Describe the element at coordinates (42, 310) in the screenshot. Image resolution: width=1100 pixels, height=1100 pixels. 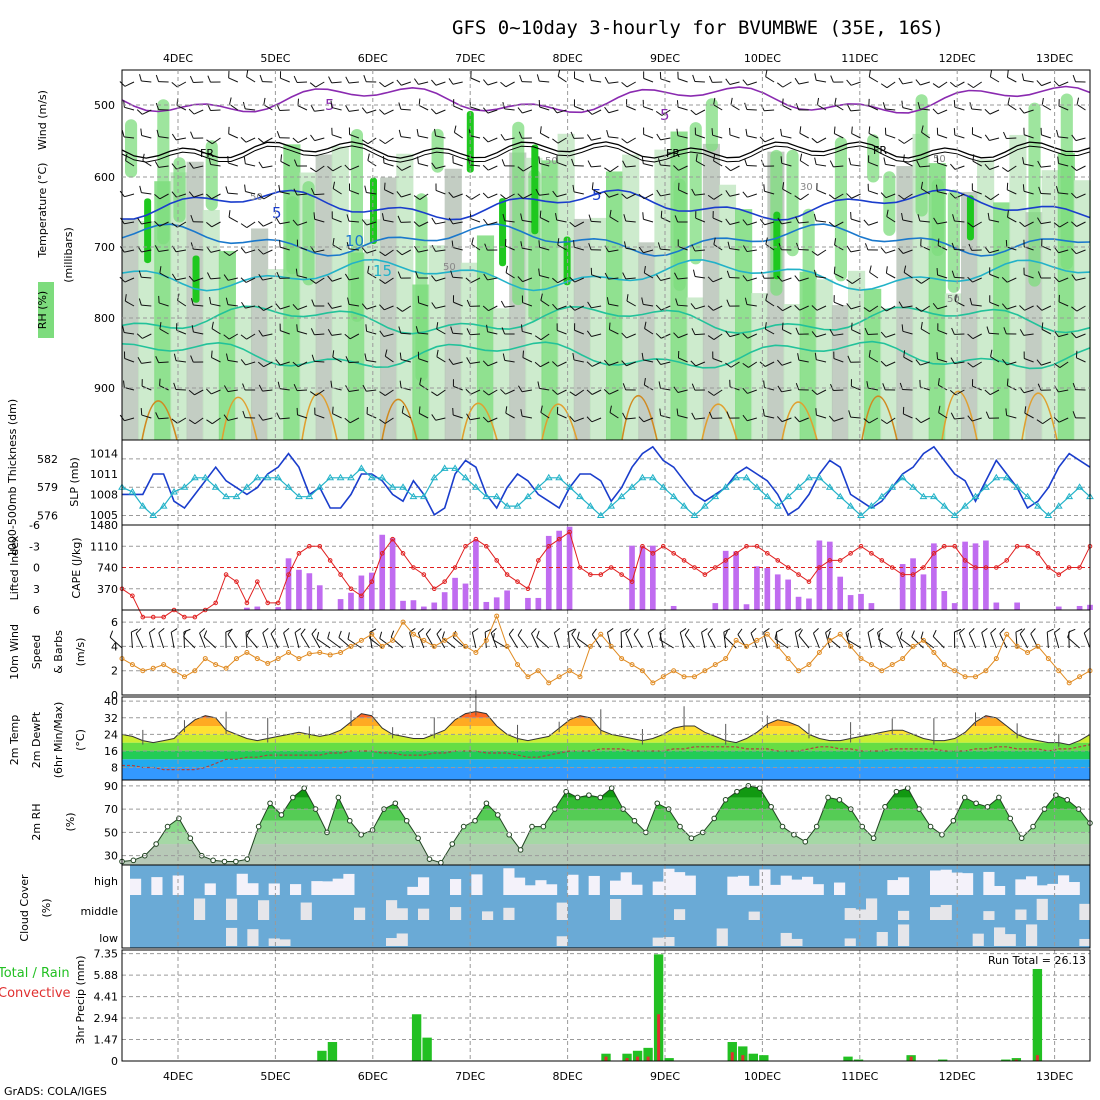
I see `rh-axis-title: RH (%)` at that location.